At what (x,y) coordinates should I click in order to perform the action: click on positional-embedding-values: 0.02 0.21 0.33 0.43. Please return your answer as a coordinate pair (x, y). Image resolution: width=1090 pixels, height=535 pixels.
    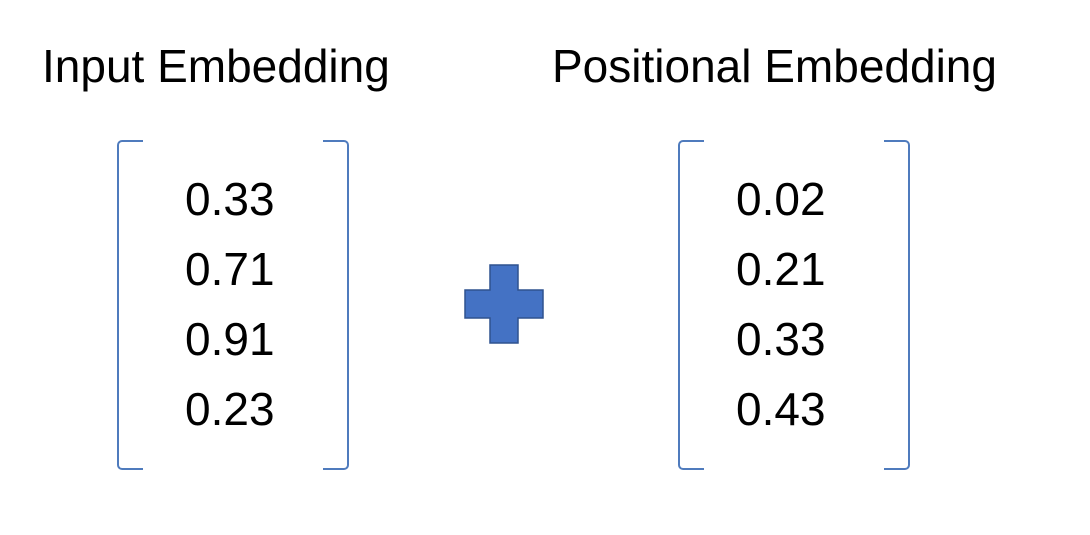
    Looking at the image, I should click on (781, 304).